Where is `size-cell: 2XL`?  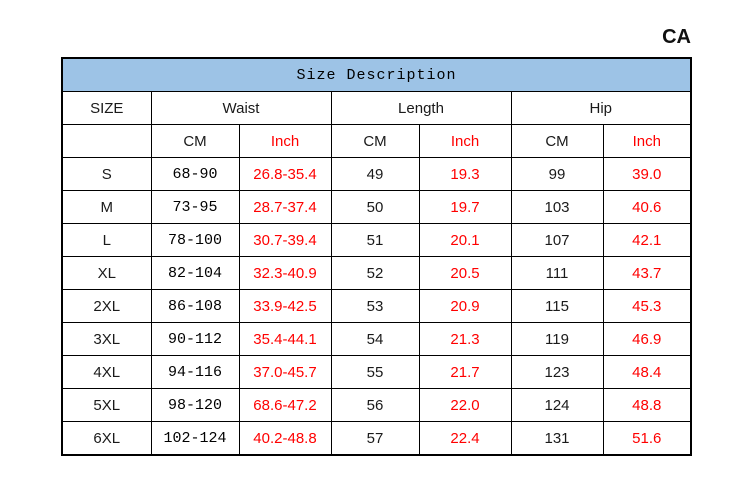 size-cell: 2XL is located at coordinates (106, 306).